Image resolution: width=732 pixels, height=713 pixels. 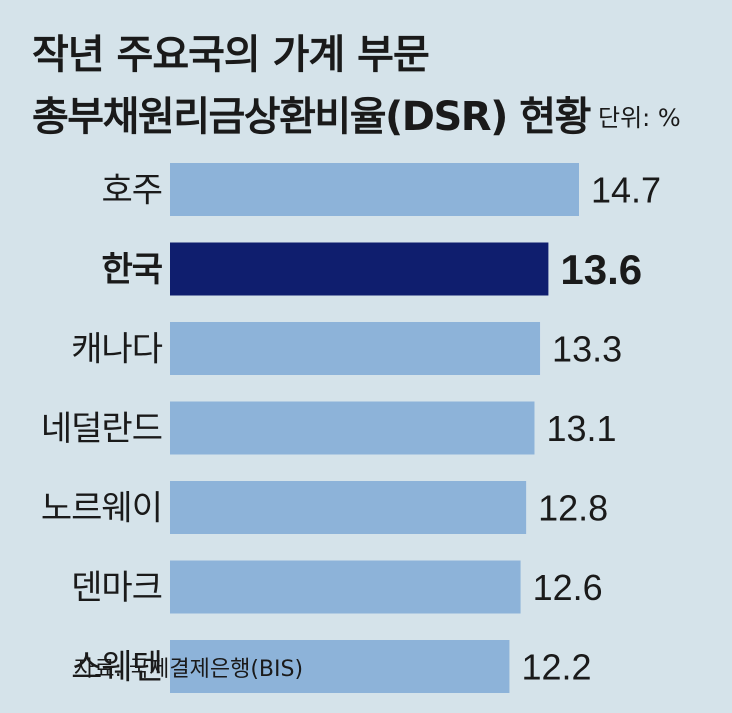 What do you see at coordinates (101, 429) in the screenshot?
I see `category-label-3: 네덜란드` at bounding box center [101, 429].